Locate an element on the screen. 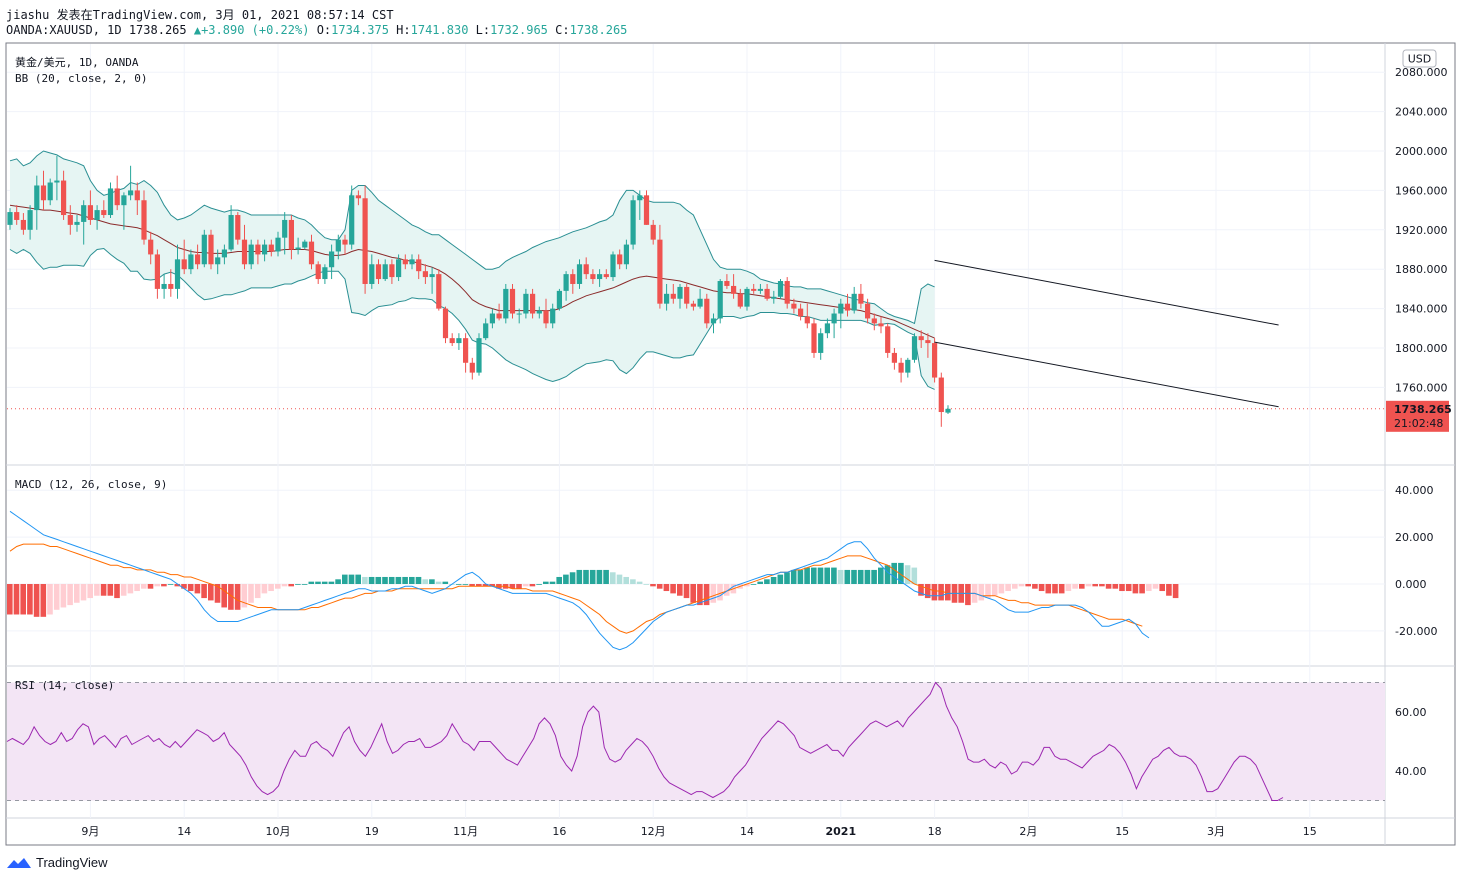  rsi-pane is located at coordinates (695, 741).